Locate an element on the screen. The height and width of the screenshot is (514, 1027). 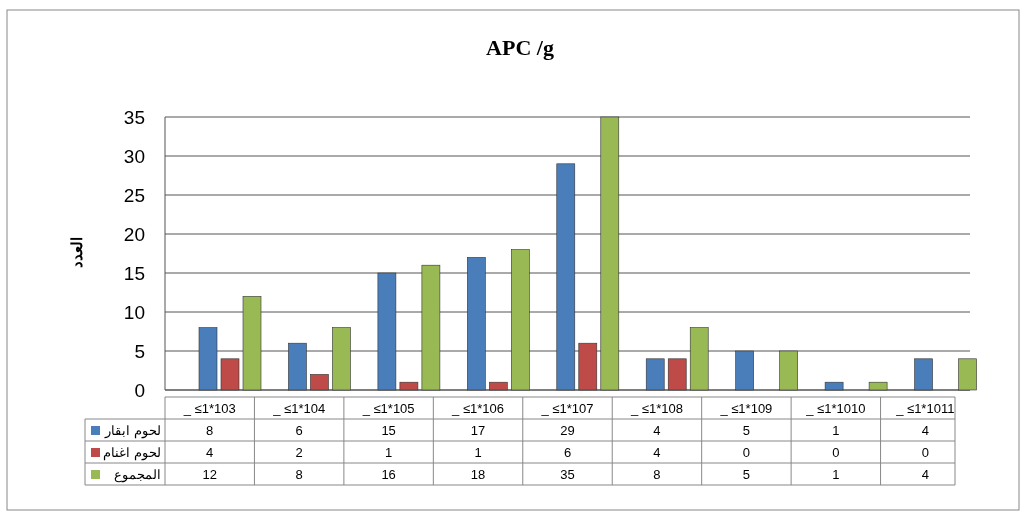
y-tick-label: 35 is located at coordinates (134, 117).